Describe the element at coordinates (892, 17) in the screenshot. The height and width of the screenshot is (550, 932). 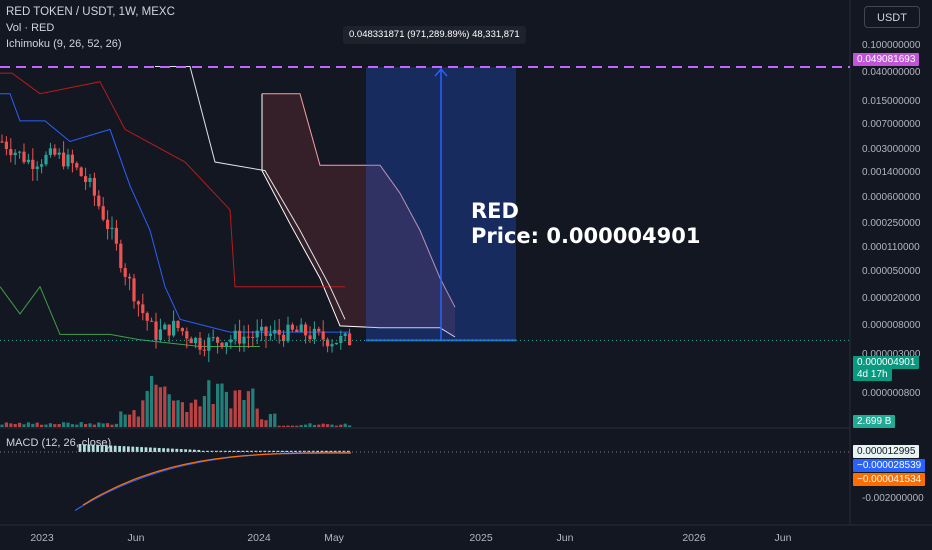
I see `currency-button: USDT` at that location.